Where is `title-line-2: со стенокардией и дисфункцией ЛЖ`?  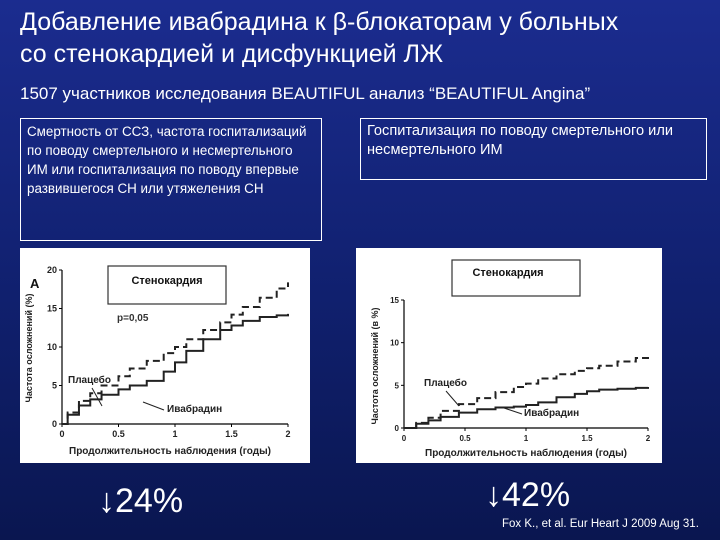 title-line-2: со стенокардией и дисфункцией ЛЖ is located at coordinates (232, 54).